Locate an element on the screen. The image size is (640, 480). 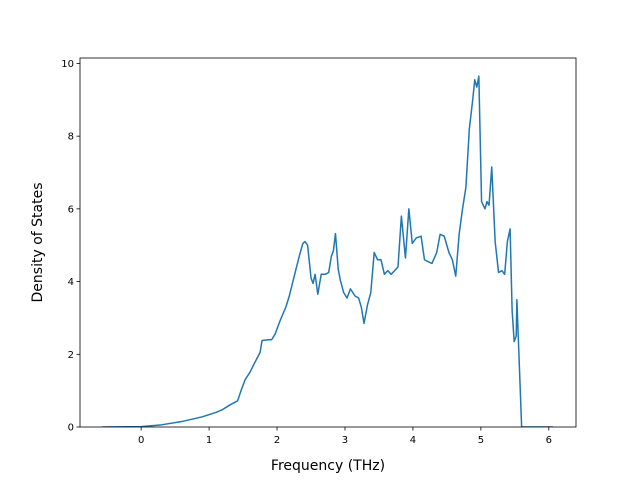
y-tick-label: 8 is located at coordinates (71, 137).